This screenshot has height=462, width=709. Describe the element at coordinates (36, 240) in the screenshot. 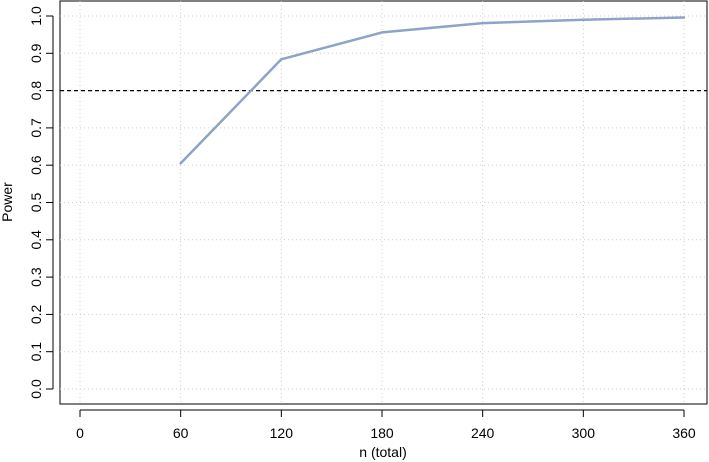

I see `y-tick-label: 0.4` at that location.